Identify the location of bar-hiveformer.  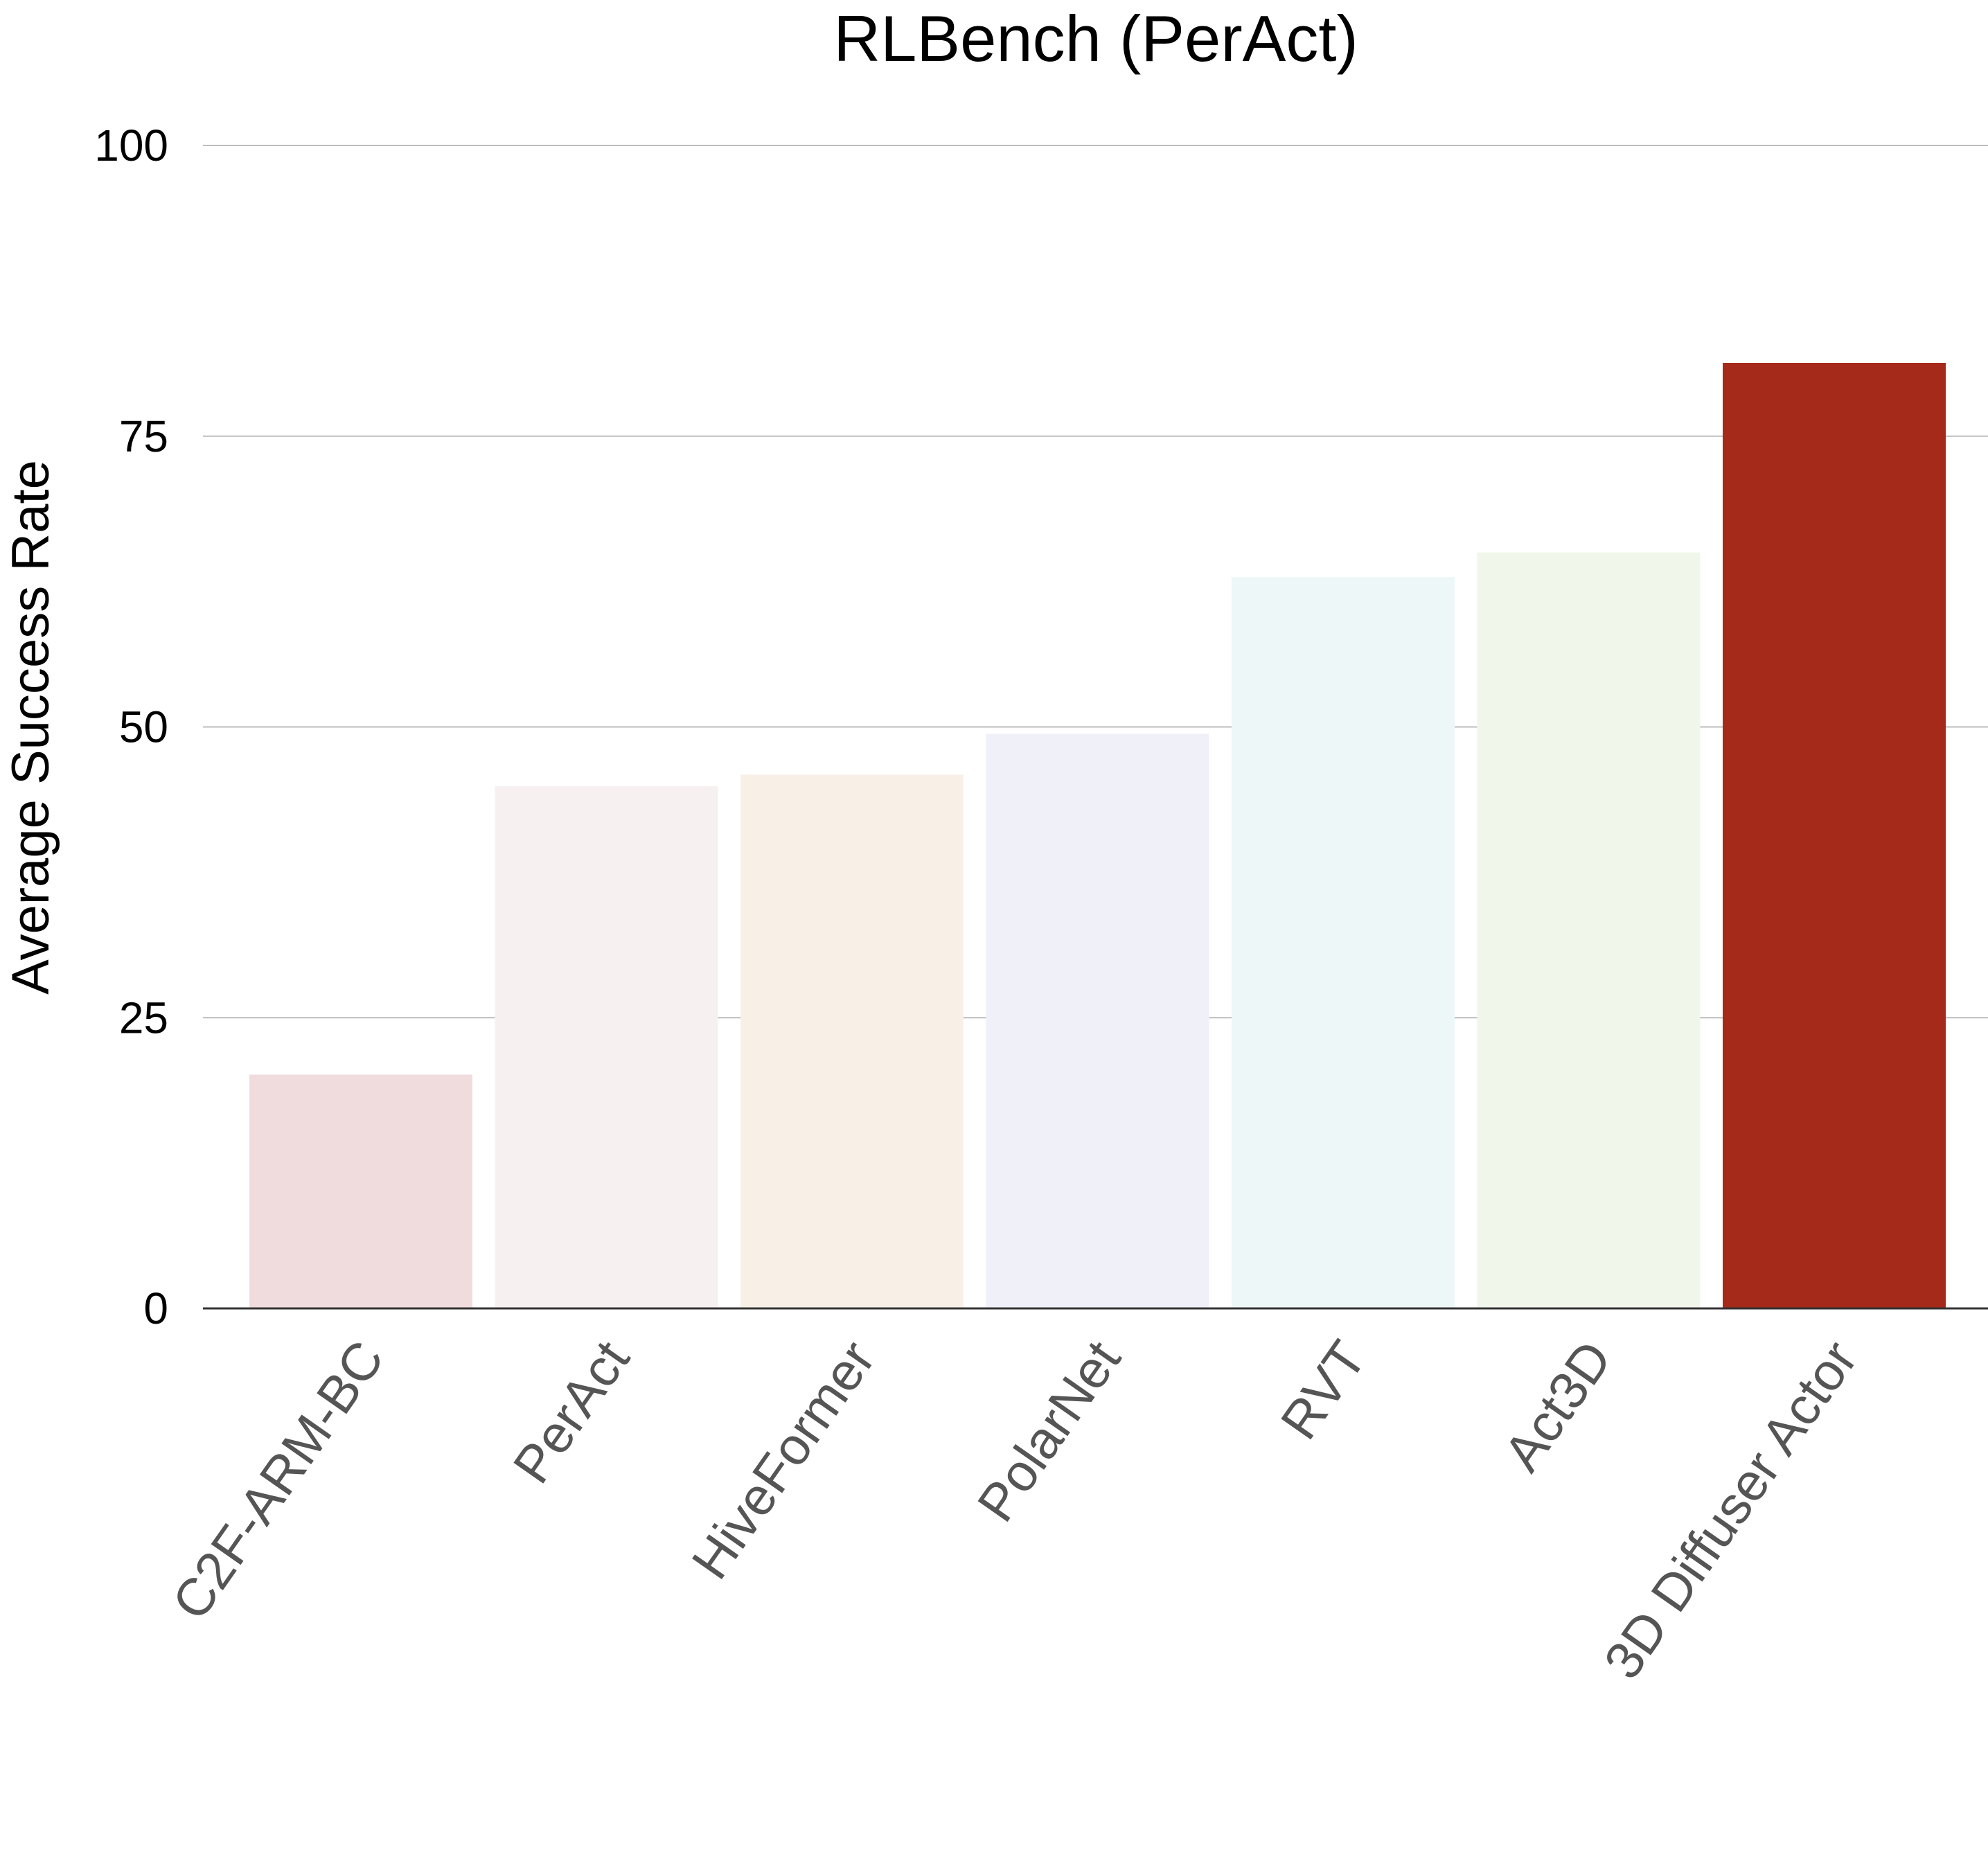
(852, 1041).